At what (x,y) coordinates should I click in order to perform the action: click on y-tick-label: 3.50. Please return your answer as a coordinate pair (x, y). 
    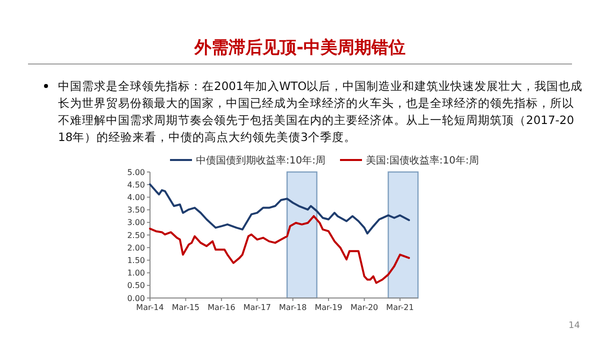
    Looking at the image, I should click on (136, 210).